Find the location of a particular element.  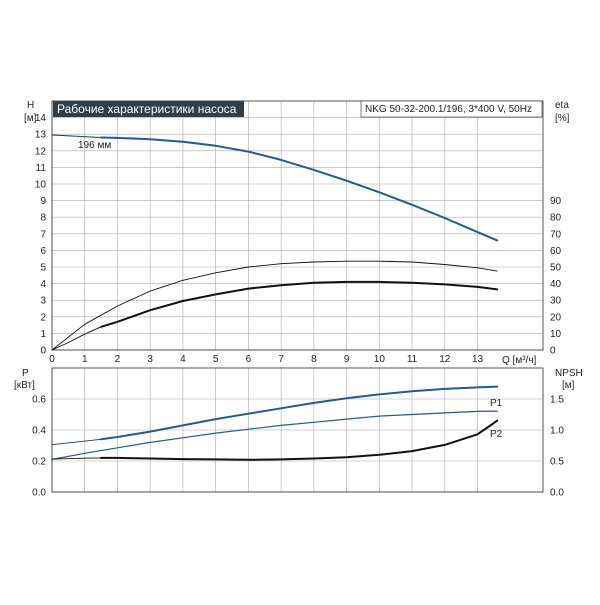

model-box is located at coordinates (451, 109).